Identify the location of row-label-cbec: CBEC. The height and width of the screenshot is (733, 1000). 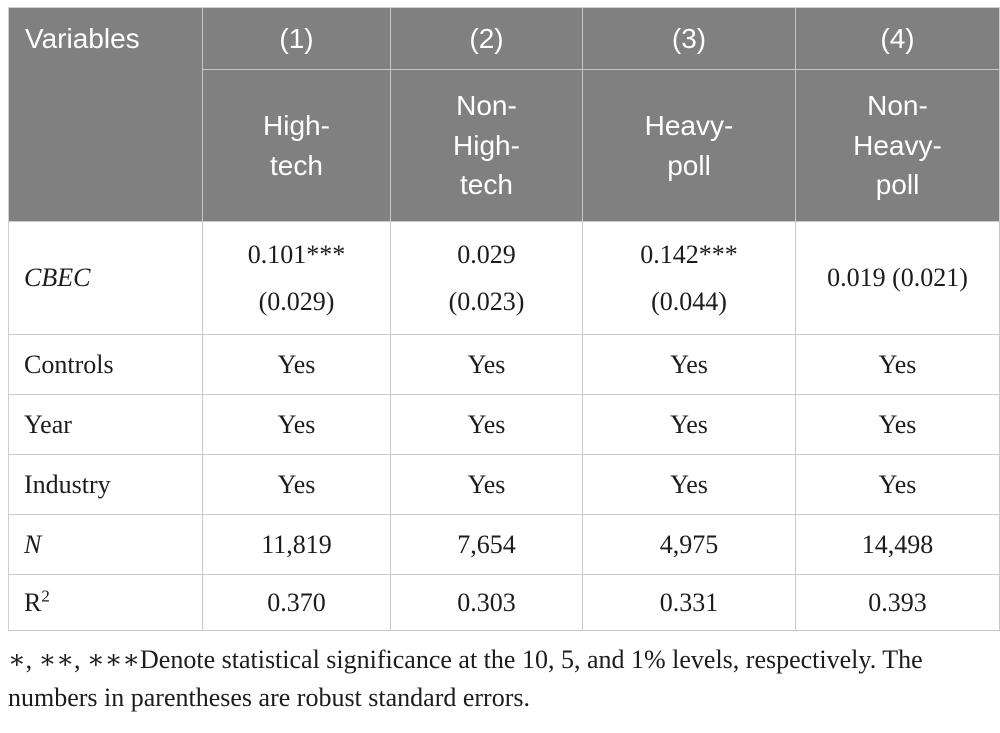
(106, 278).